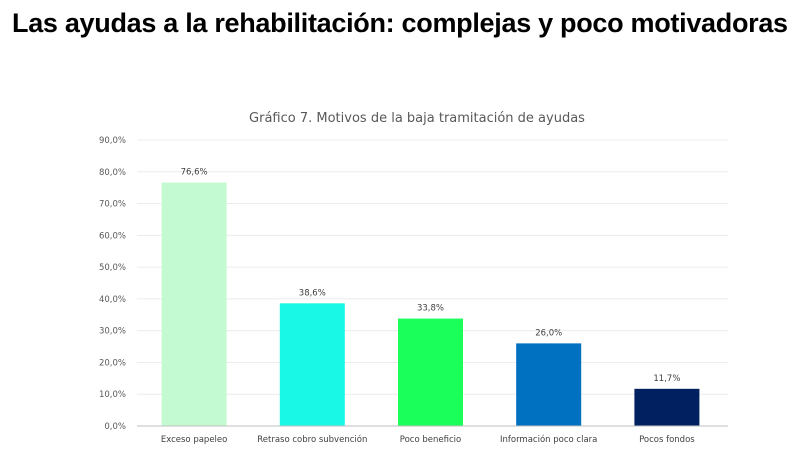 The image size is (803, 458). What do you see at coordinates (112, 268) in the screenshot?
I see `y-tick-label: 50,0%` at bounding box center [112, 268].